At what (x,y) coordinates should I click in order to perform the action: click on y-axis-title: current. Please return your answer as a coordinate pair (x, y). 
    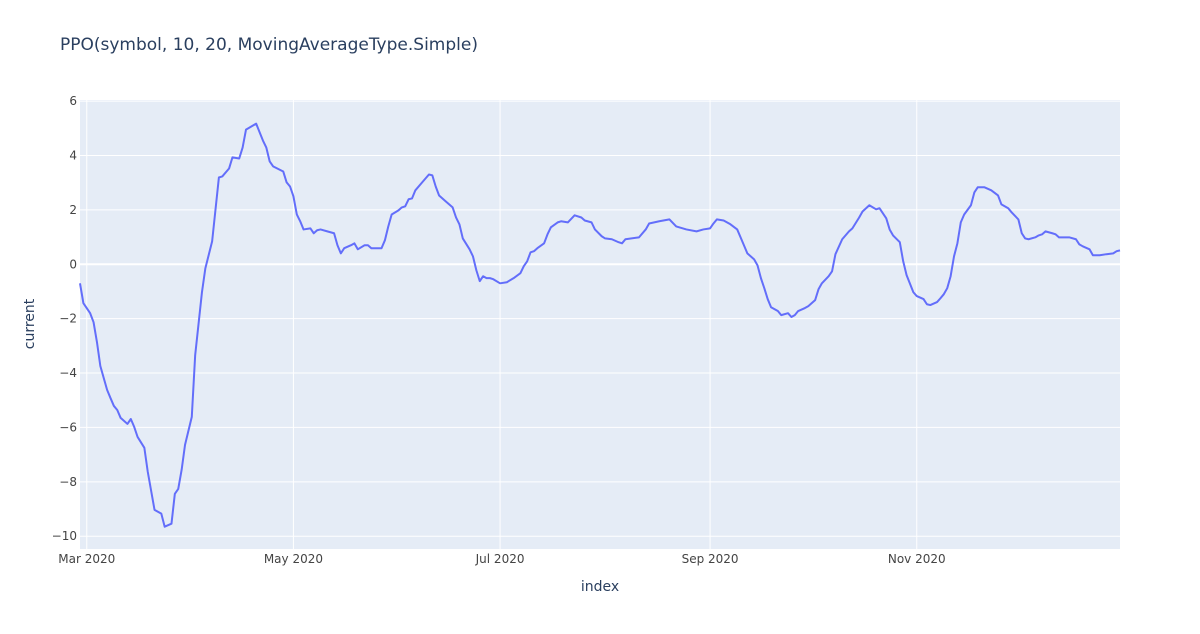
    Looking at the image, I should click on (30, 323).